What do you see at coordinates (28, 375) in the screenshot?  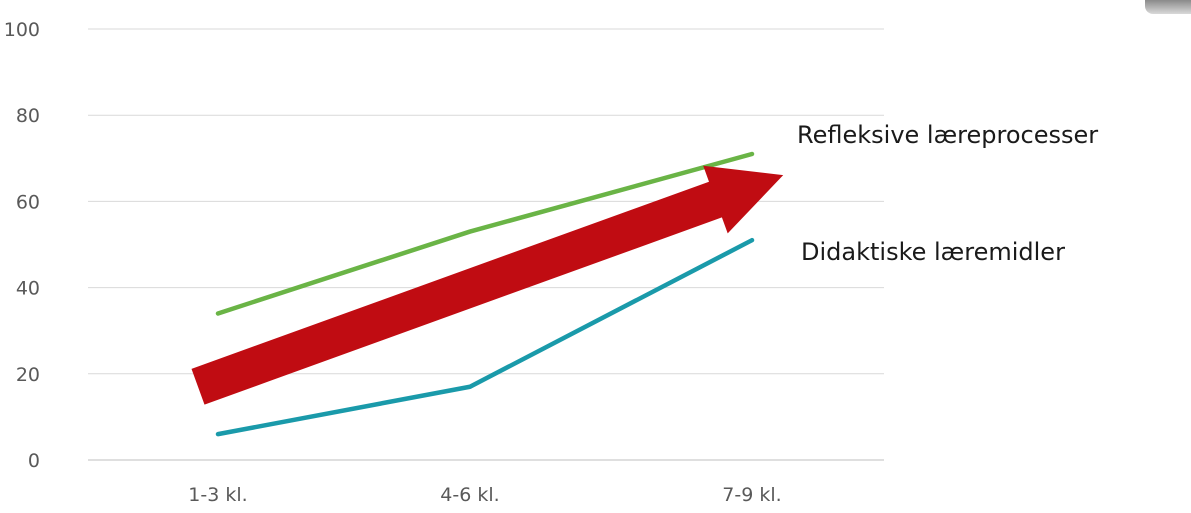 I see `y-tick-label: 20` at bounding box center [28, 375].